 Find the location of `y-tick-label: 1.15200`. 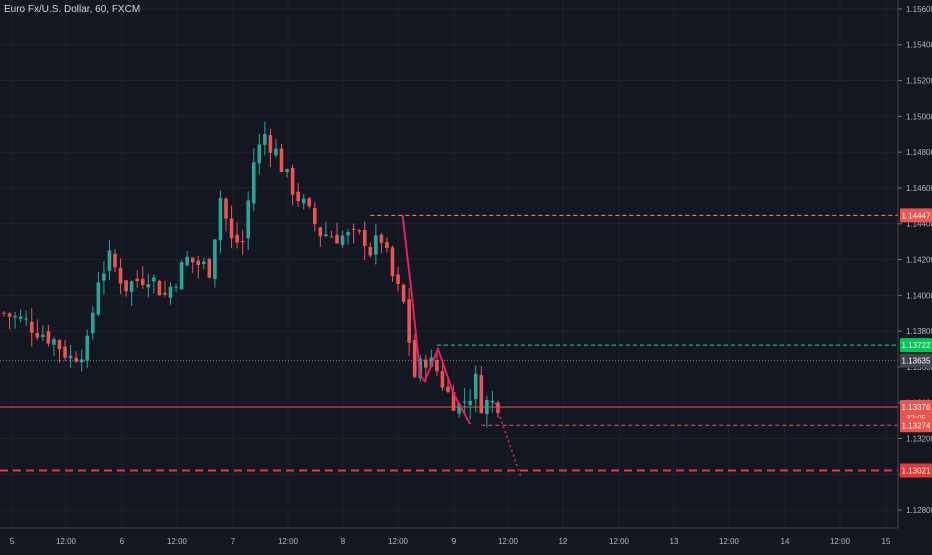

y-tick-label: 1.15200 is located at coordinates (919, 81).